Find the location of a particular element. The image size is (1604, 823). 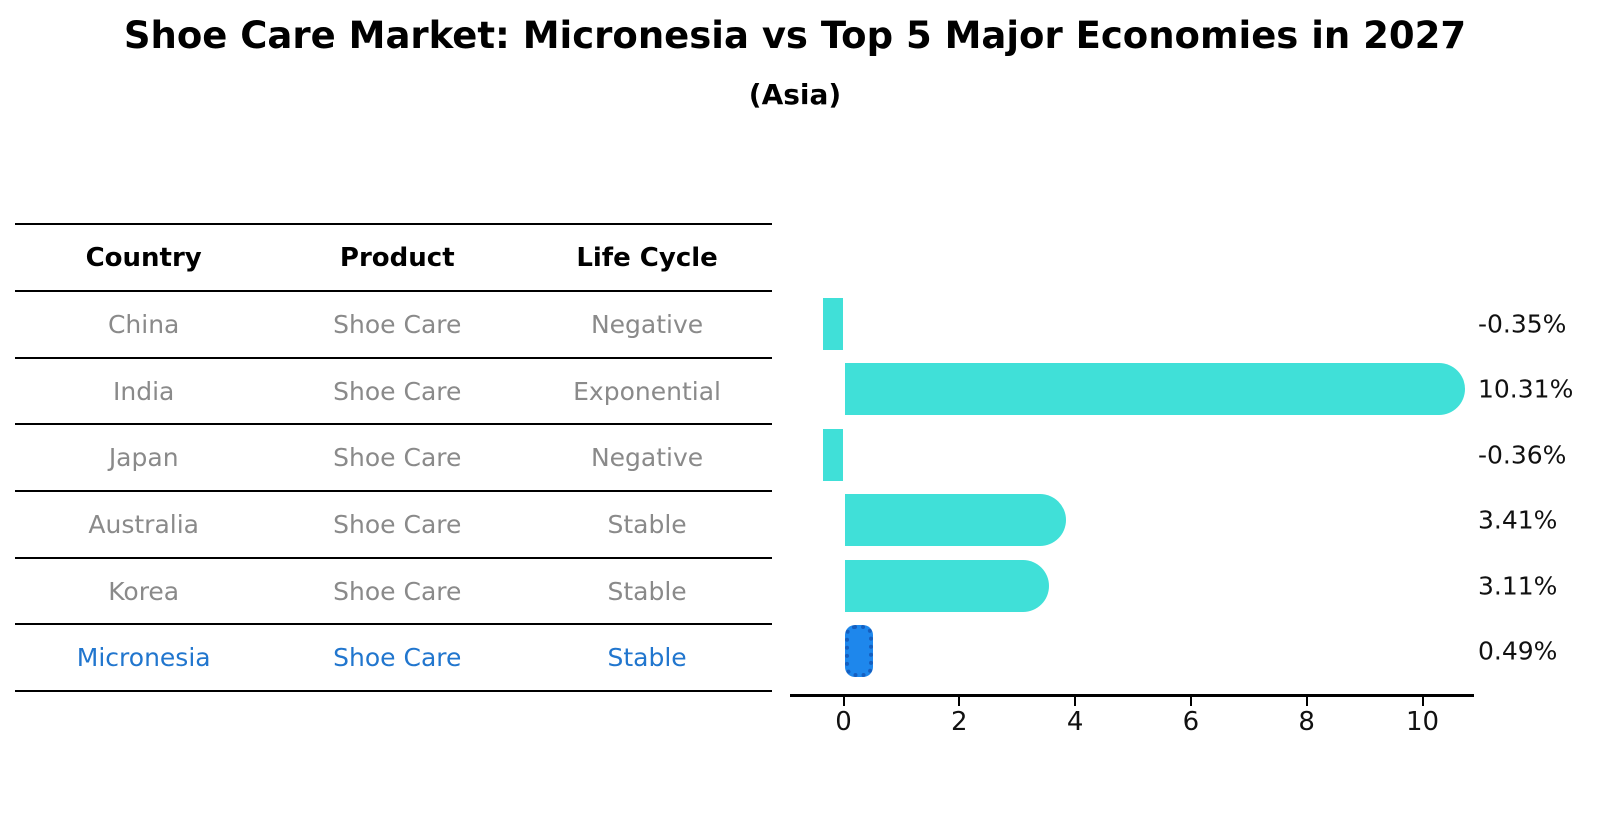

x-axis-tick-label: 0 is located at coordinates (843, 722).